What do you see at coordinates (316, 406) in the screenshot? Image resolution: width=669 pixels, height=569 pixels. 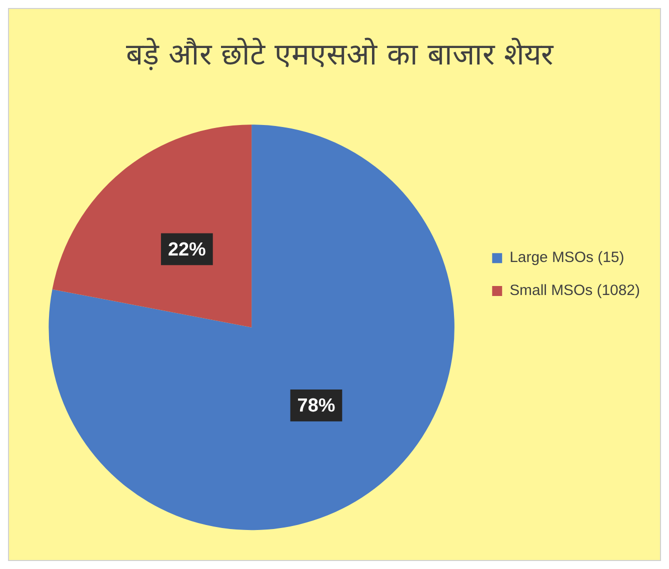 I see `data-label: 78%` at bounding box center [316, 406].